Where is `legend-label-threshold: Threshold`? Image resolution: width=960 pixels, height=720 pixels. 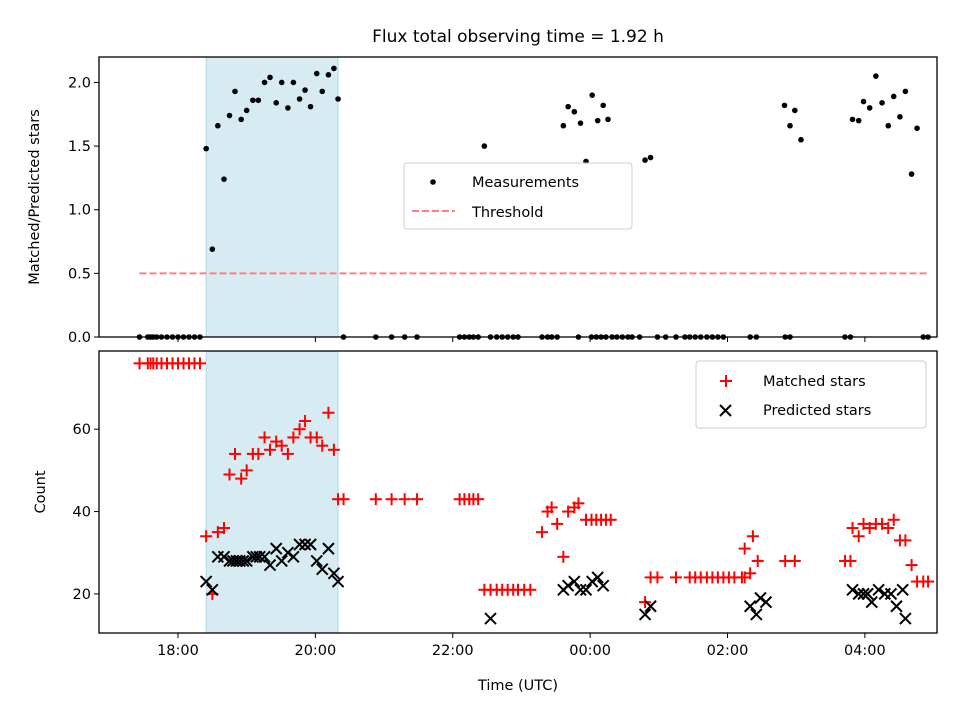 legend-label-threshold: Threshold is located at coordinates (507, 213).